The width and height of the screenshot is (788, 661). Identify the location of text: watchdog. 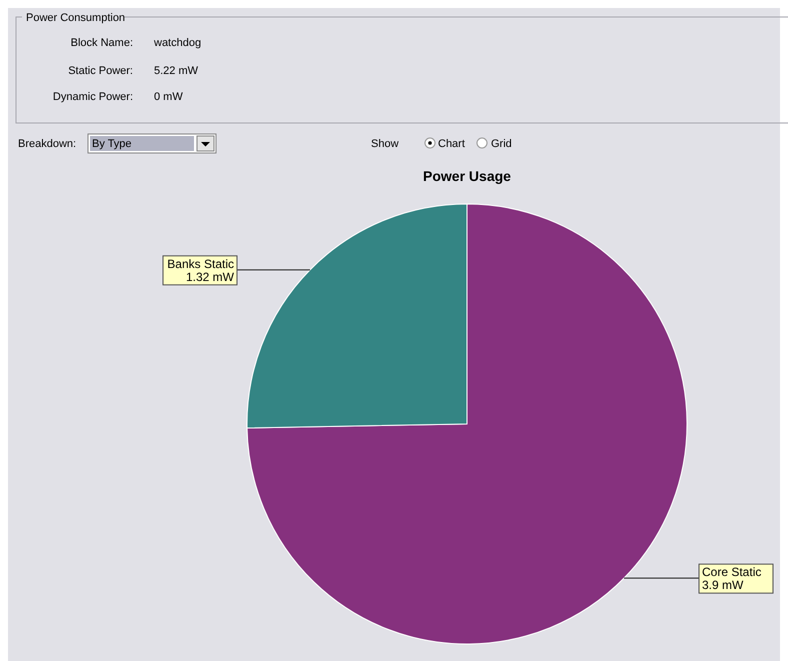
(177, 43).